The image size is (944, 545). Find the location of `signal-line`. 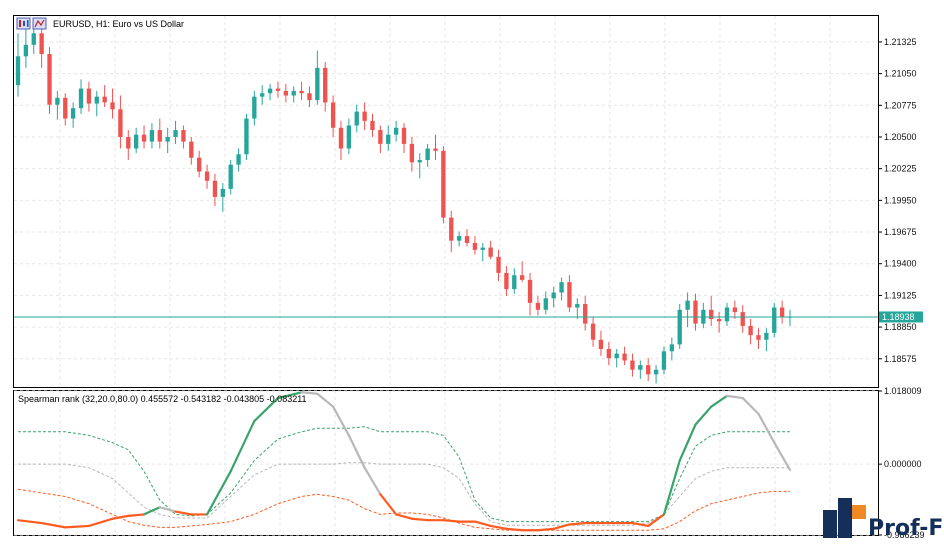

signal-line is located at coordinates (404, 494).